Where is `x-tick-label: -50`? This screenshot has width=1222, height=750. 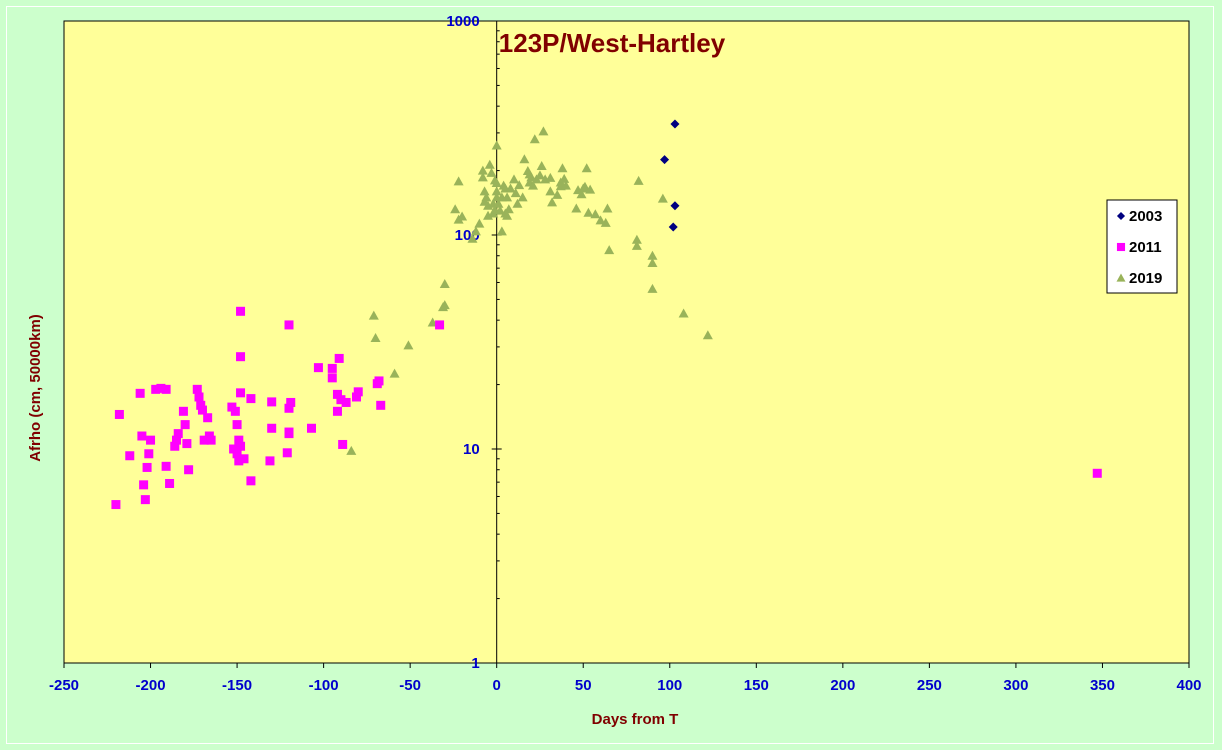 x-tick-label: -50 is located at coordinates (410, 685).